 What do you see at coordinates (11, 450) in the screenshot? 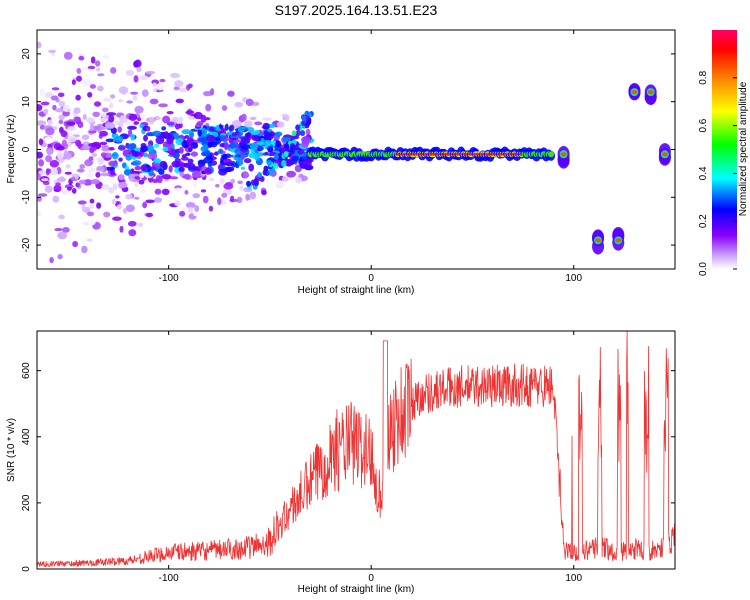
I see `snr-y-axis-label: SNR (10 * v/v)` at bounding box center [11, 450].